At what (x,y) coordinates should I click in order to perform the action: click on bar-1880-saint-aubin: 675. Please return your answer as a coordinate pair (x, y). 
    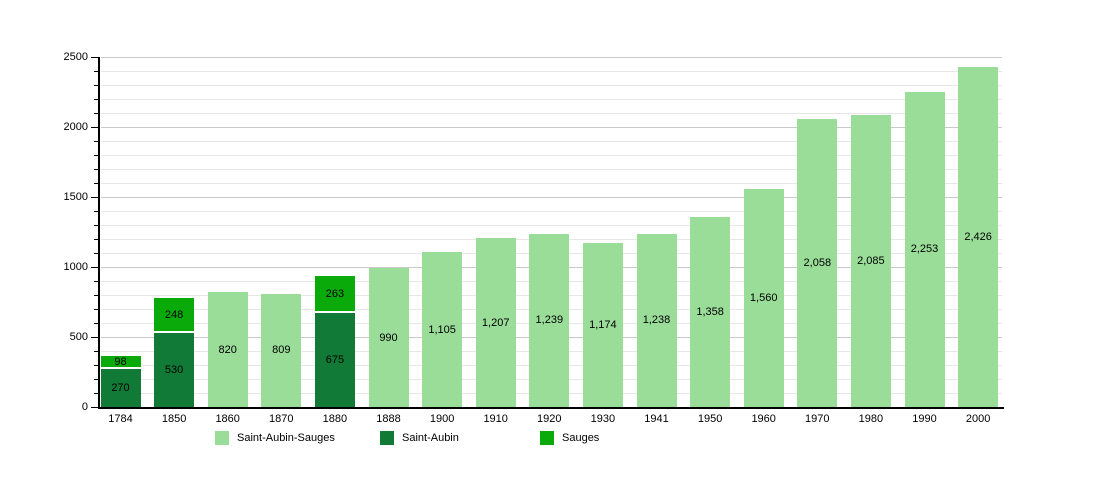
    Looking at the image, I should click on (334, 359).